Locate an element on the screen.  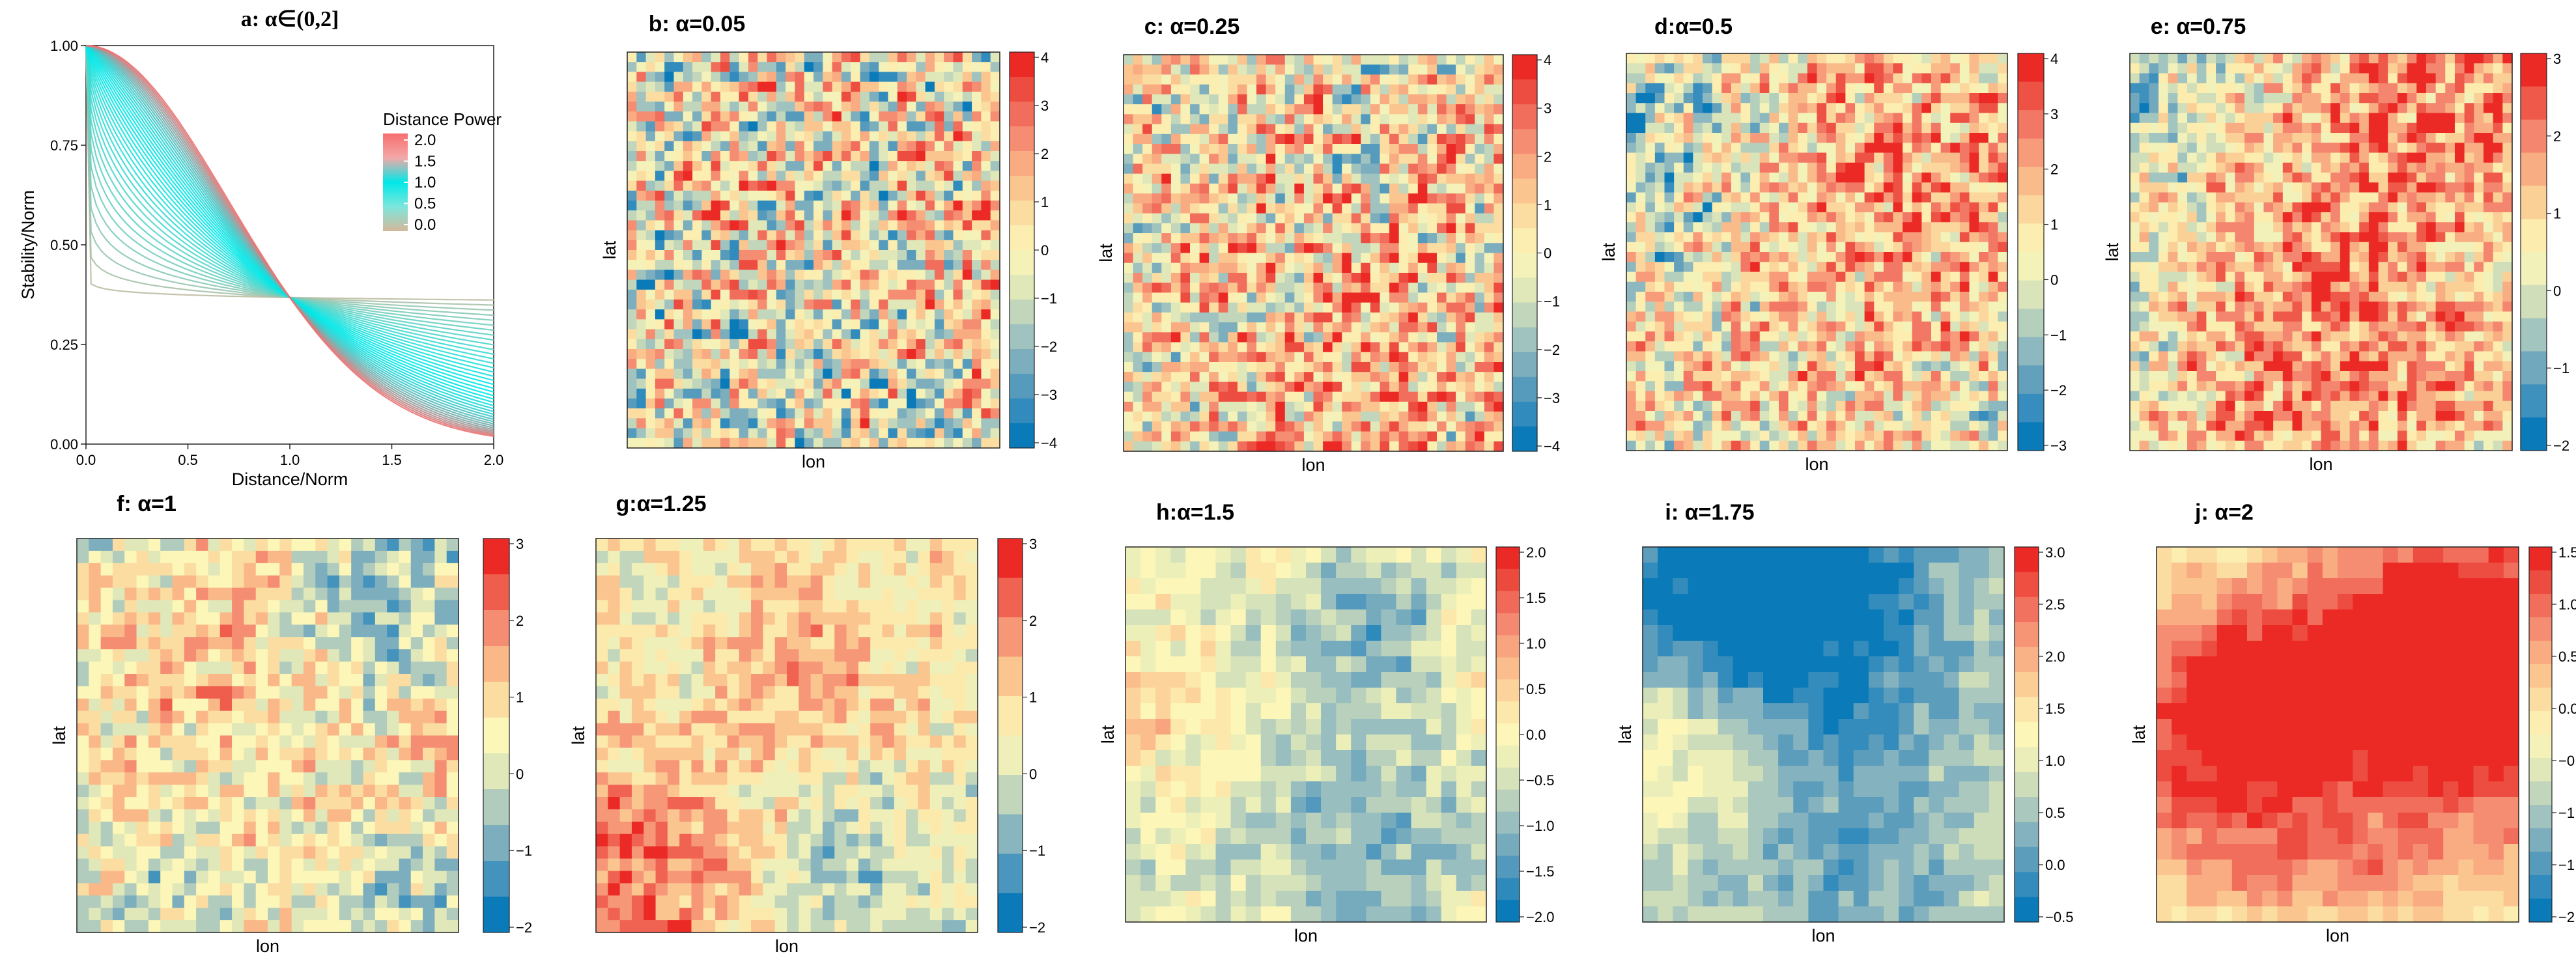
legend-title: Distance Power is located at coordinates (442, 119).